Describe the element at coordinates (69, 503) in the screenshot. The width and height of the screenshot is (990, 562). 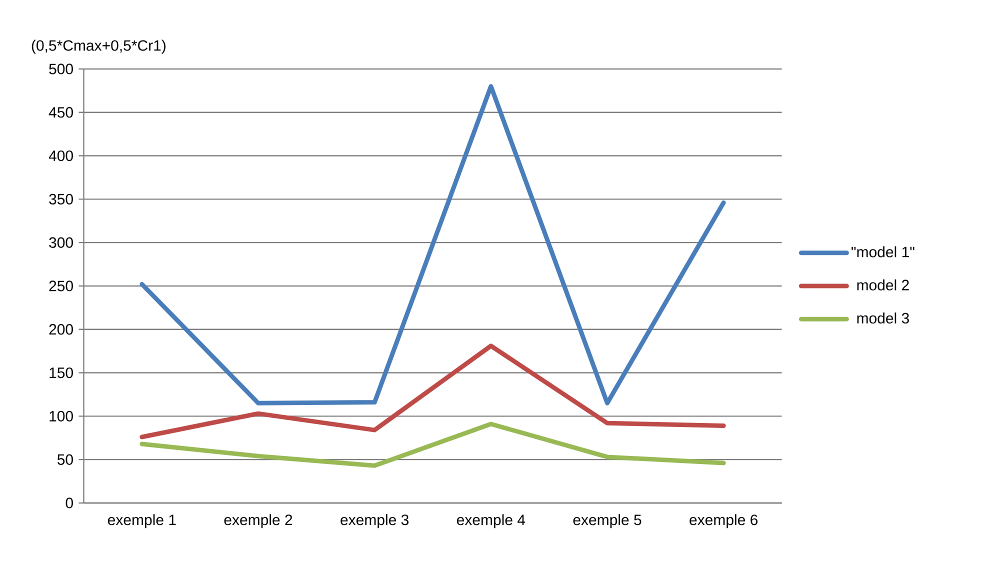
I see `y-tick-label: 0` at that location.